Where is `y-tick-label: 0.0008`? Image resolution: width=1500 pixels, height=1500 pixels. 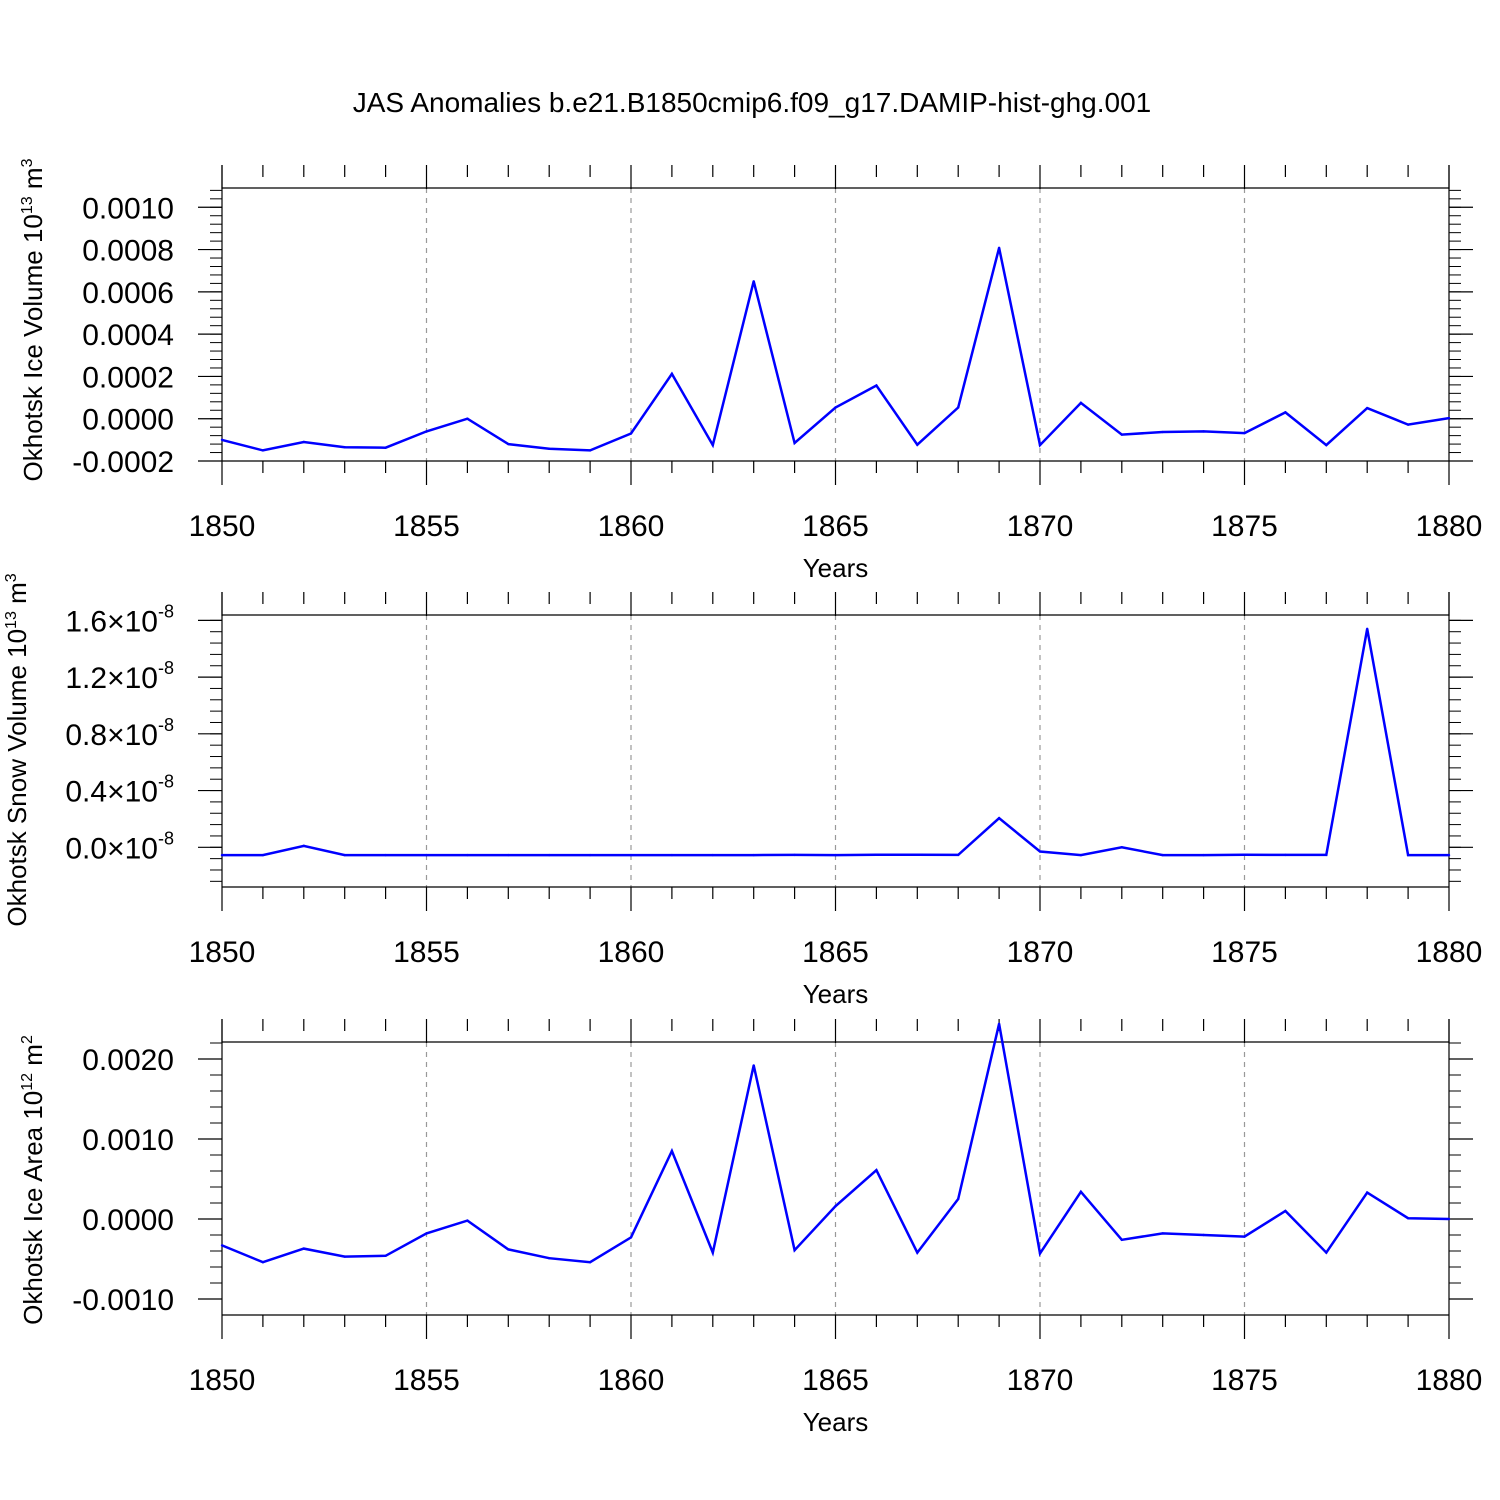 y-tick-label: 0.0008 is located at coordinates (128, 251).